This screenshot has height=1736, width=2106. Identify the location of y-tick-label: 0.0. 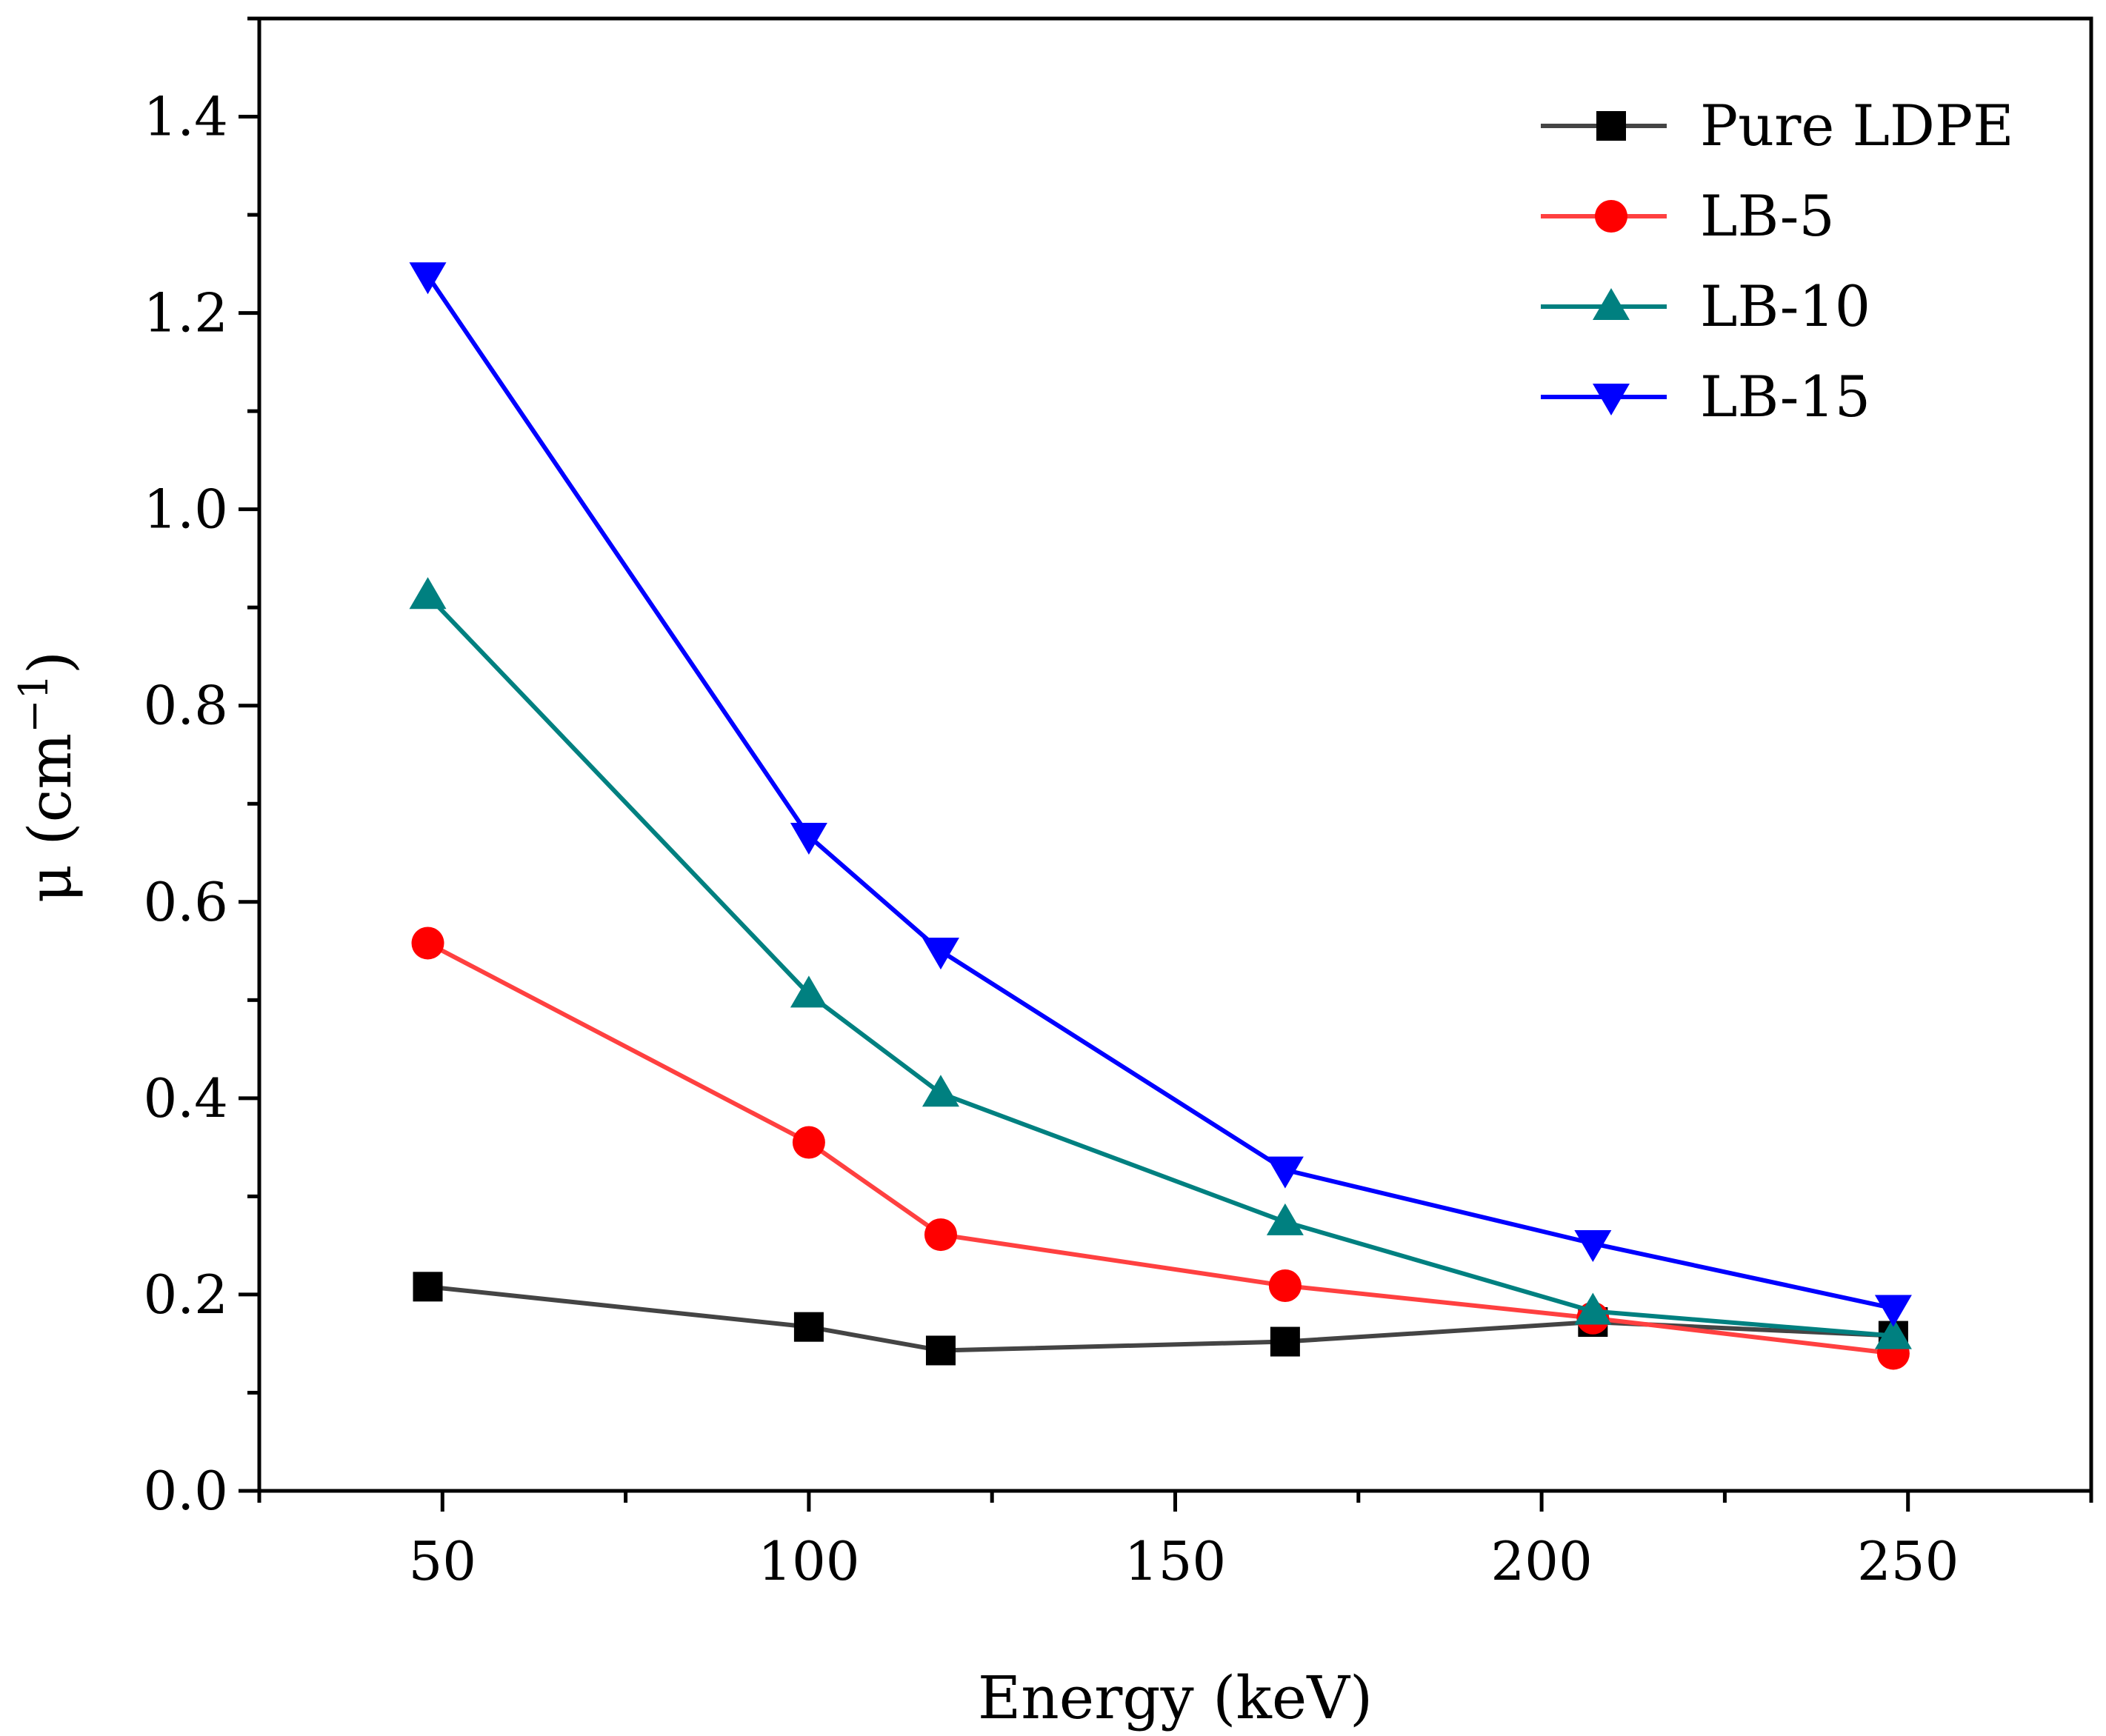
(185, 1491).